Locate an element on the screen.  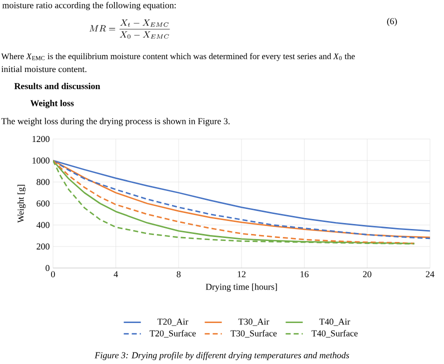
x-tick-label: 0 is located at coordinates (53, 274).